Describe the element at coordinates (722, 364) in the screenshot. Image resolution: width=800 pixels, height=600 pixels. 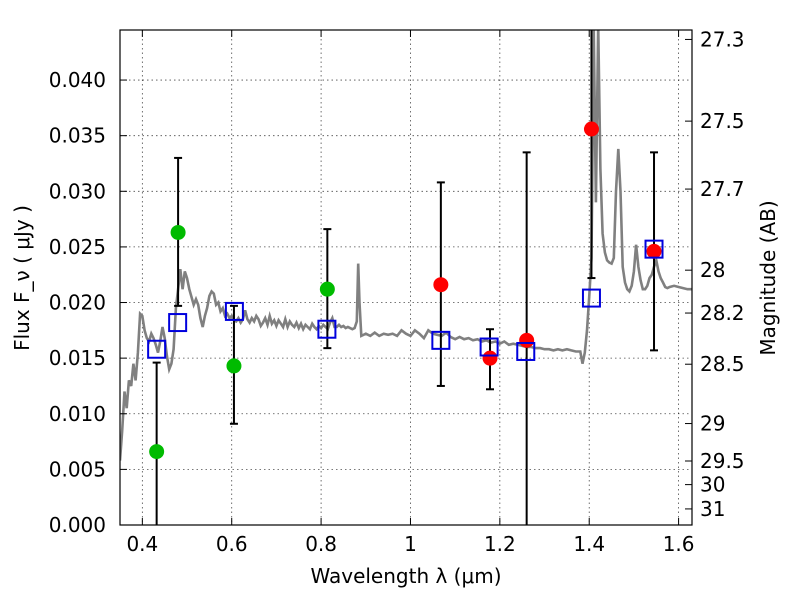
I see `mag-tick-label: 28.5` at that location.